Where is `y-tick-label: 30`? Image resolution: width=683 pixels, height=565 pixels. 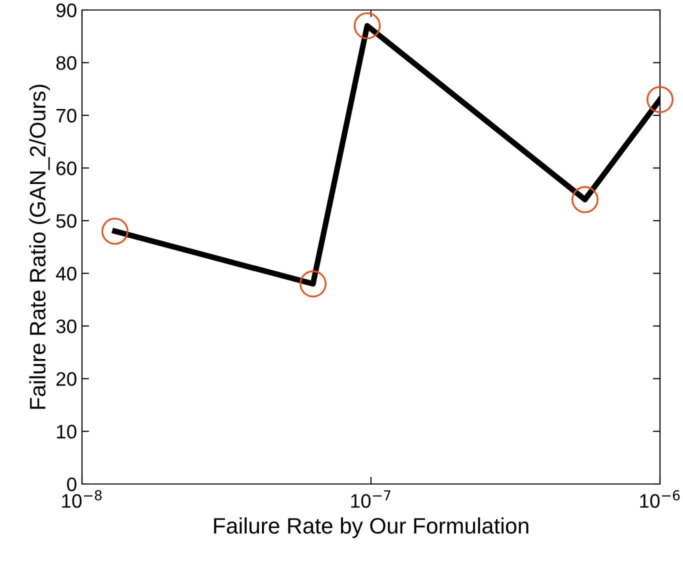 y-tick-label: 30 is located at coordinates (66, 326).